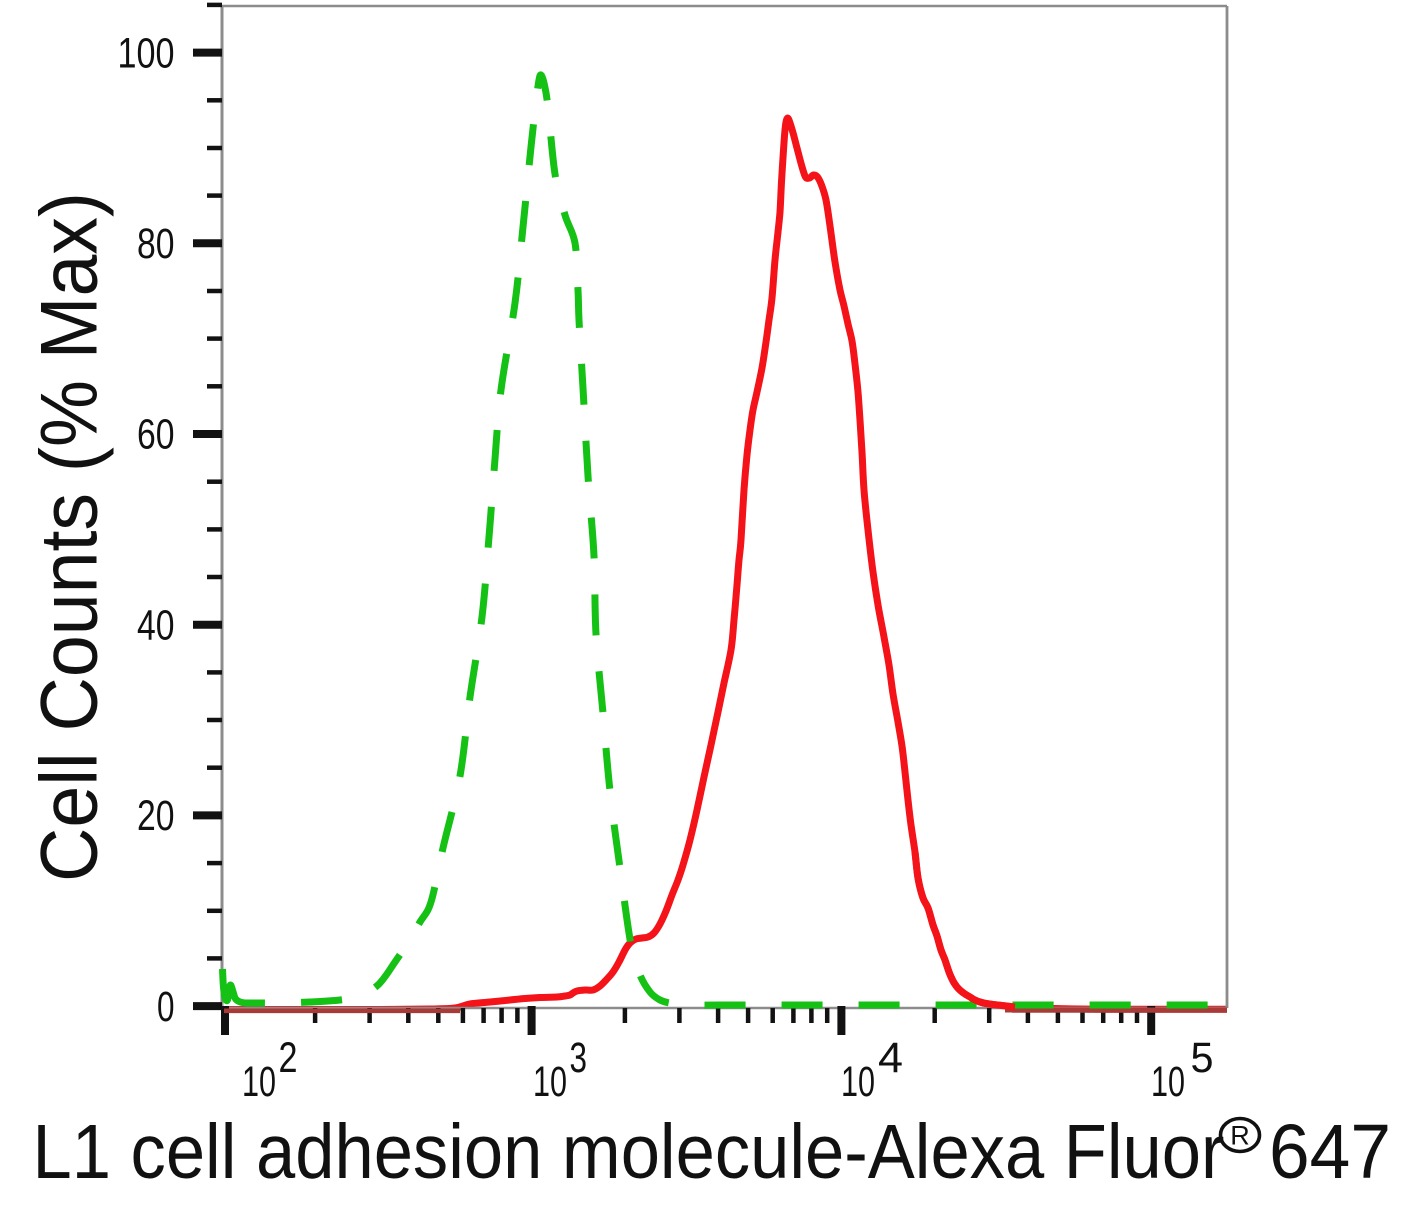 Image resolution: width=1428 pixels, height=1218 pixels. What do you see at coordinates (288, 1058) in the screenshot?
I see `svg-text: 2` at bounding box center [288, 1058].